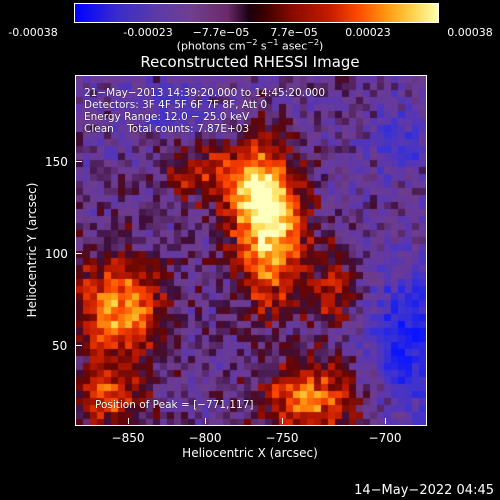 The width and height of the screenshot is (500, 500). Describe the element at coordinates (60, 346) in the screenshot. I see `y-tick-label: 50` at that location.